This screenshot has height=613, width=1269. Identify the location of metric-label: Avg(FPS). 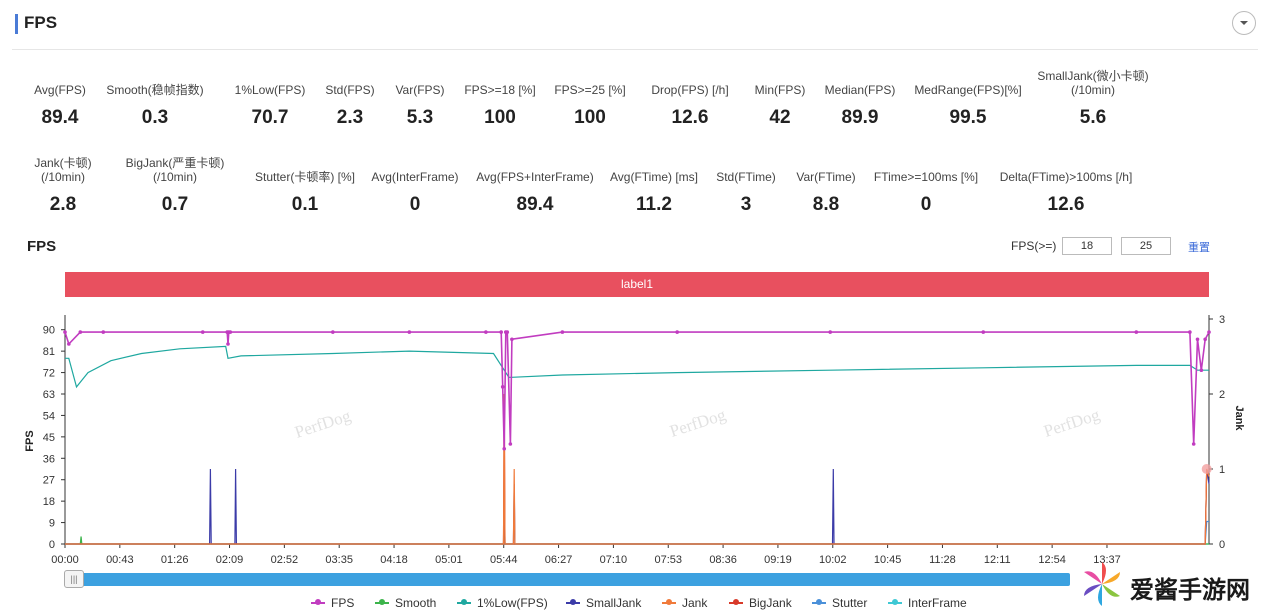
(60, 90).